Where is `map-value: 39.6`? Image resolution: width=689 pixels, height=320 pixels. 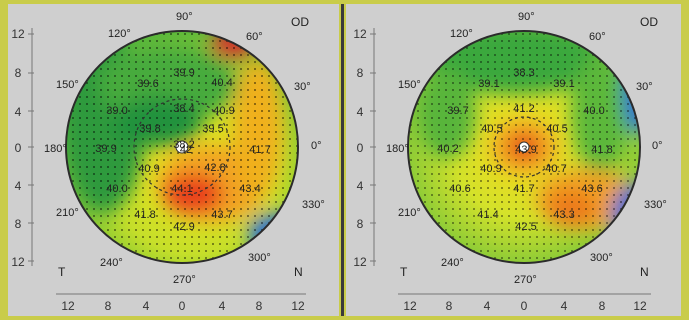 map-value: 39.6 is located at coordinates (147, 84).